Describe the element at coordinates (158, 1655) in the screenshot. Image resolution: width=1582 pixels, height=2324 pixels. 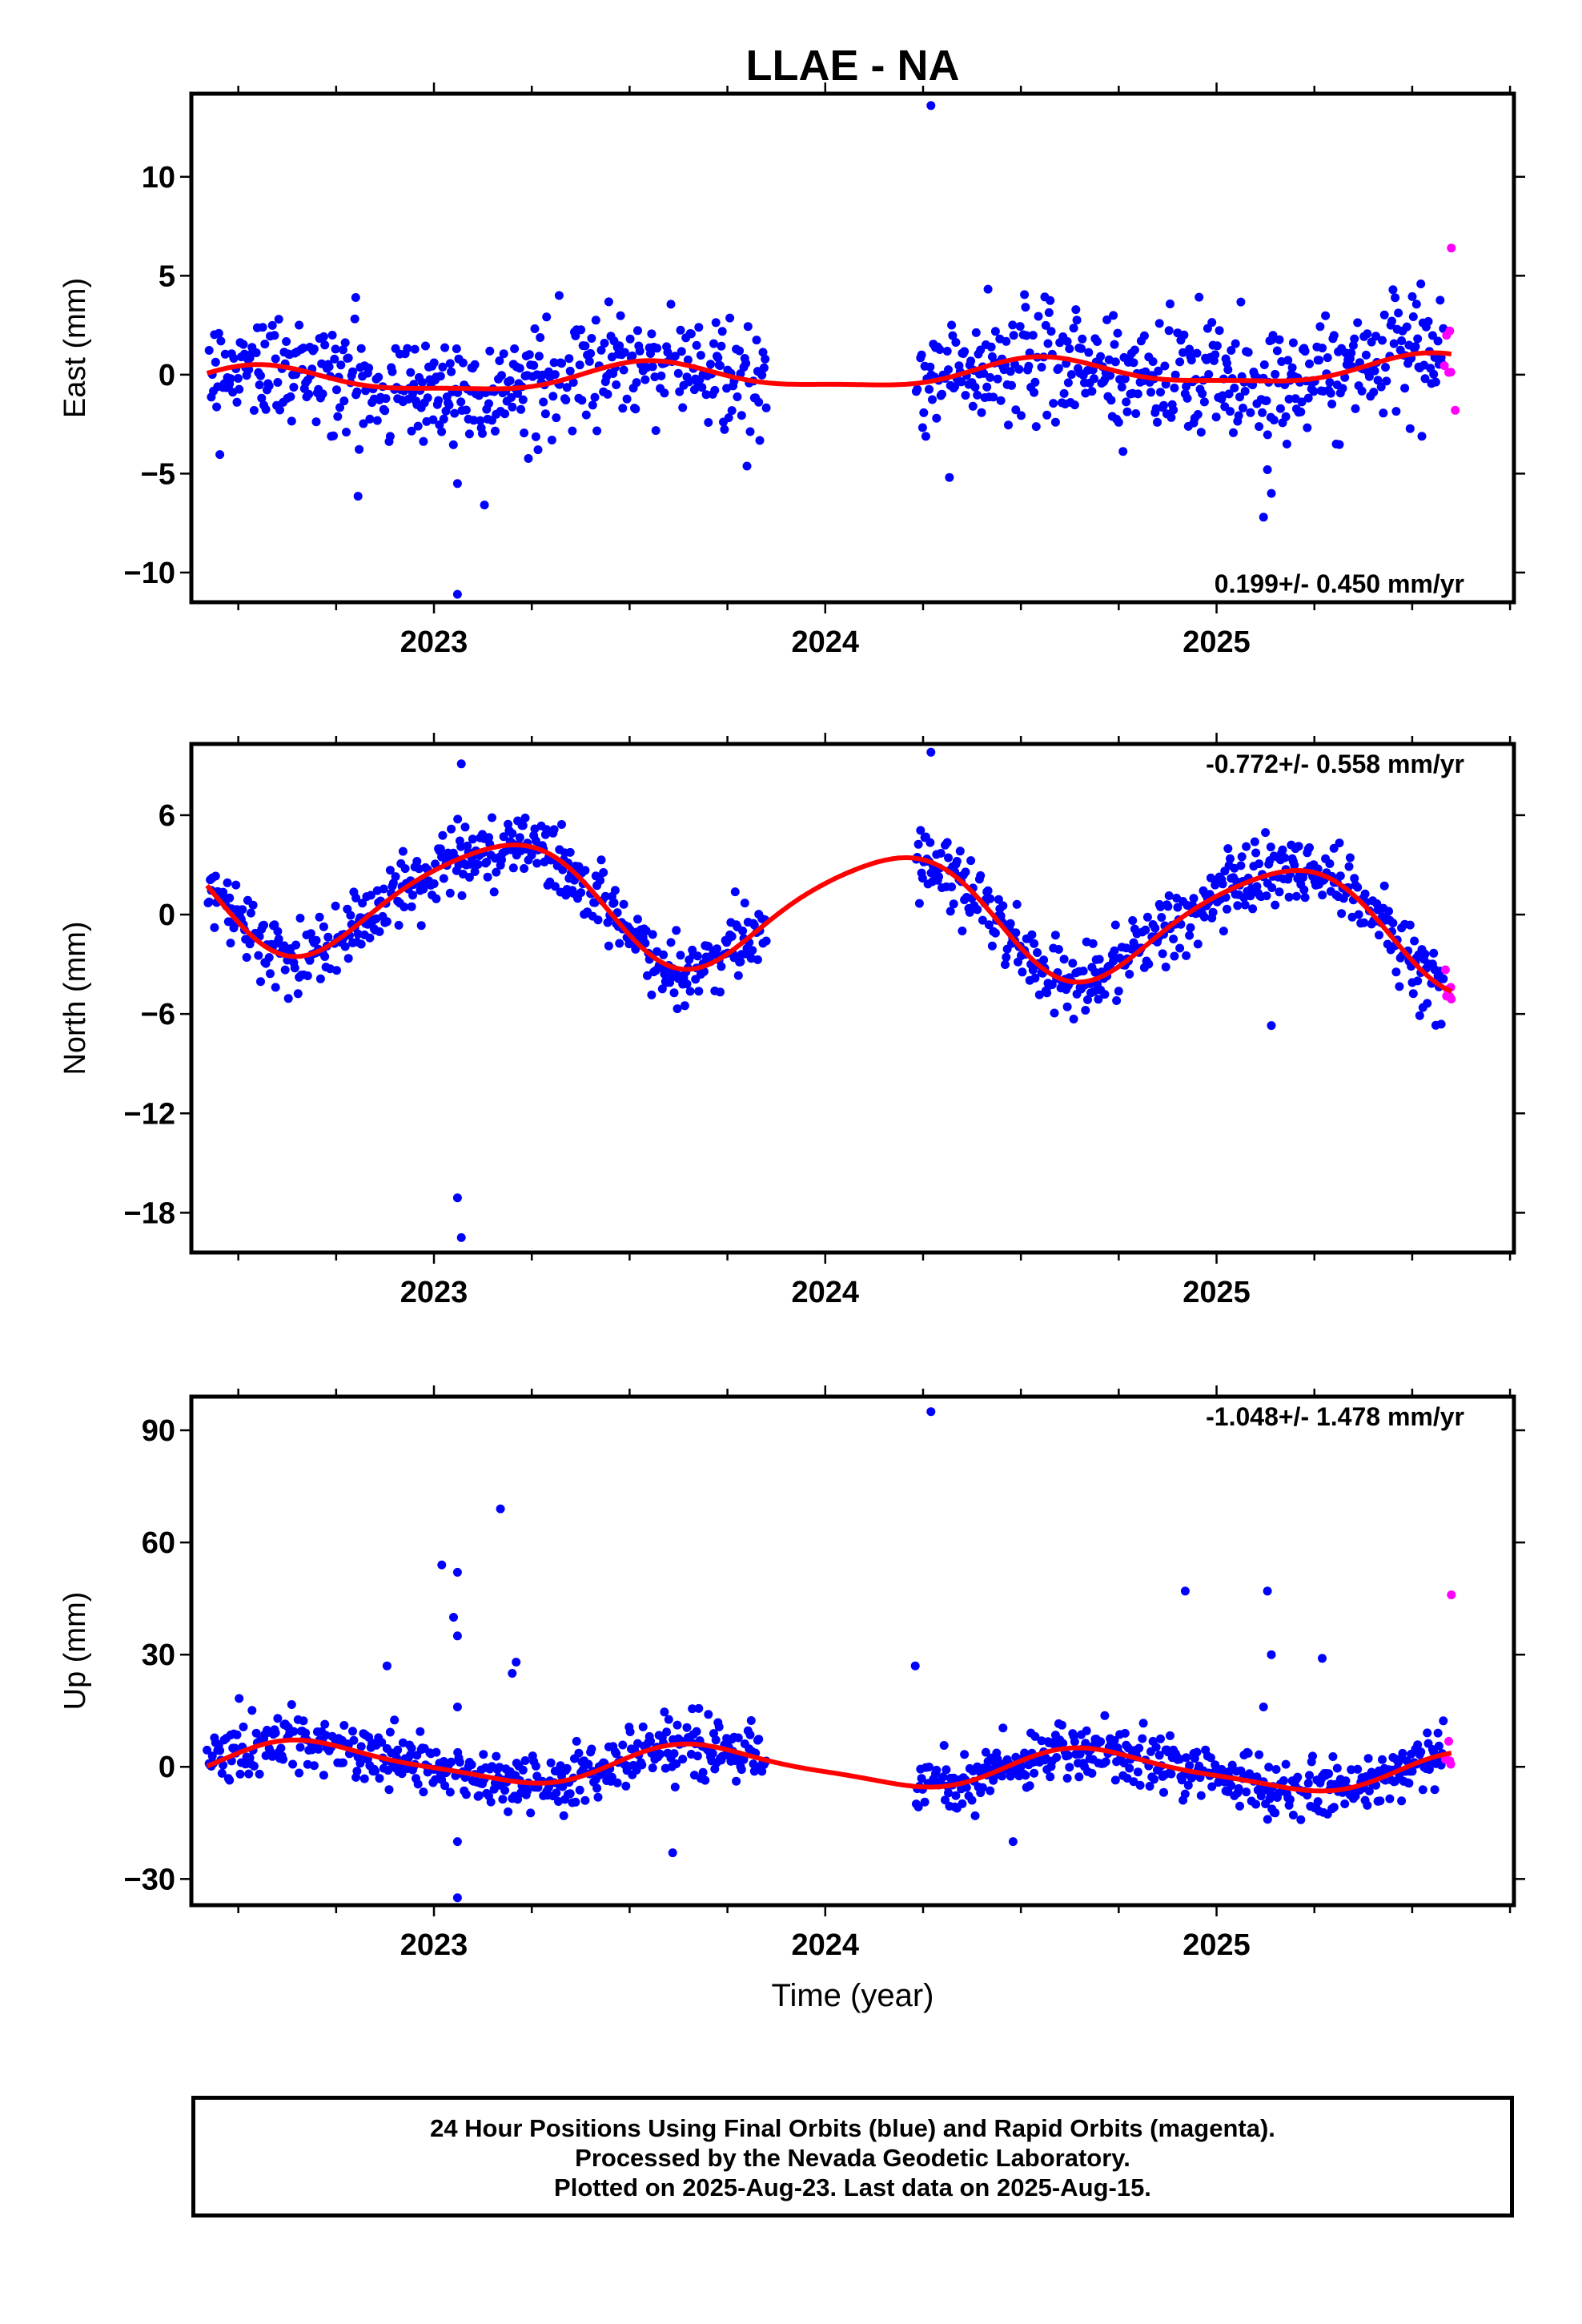
I see `y-tick-label: 30` at that location.